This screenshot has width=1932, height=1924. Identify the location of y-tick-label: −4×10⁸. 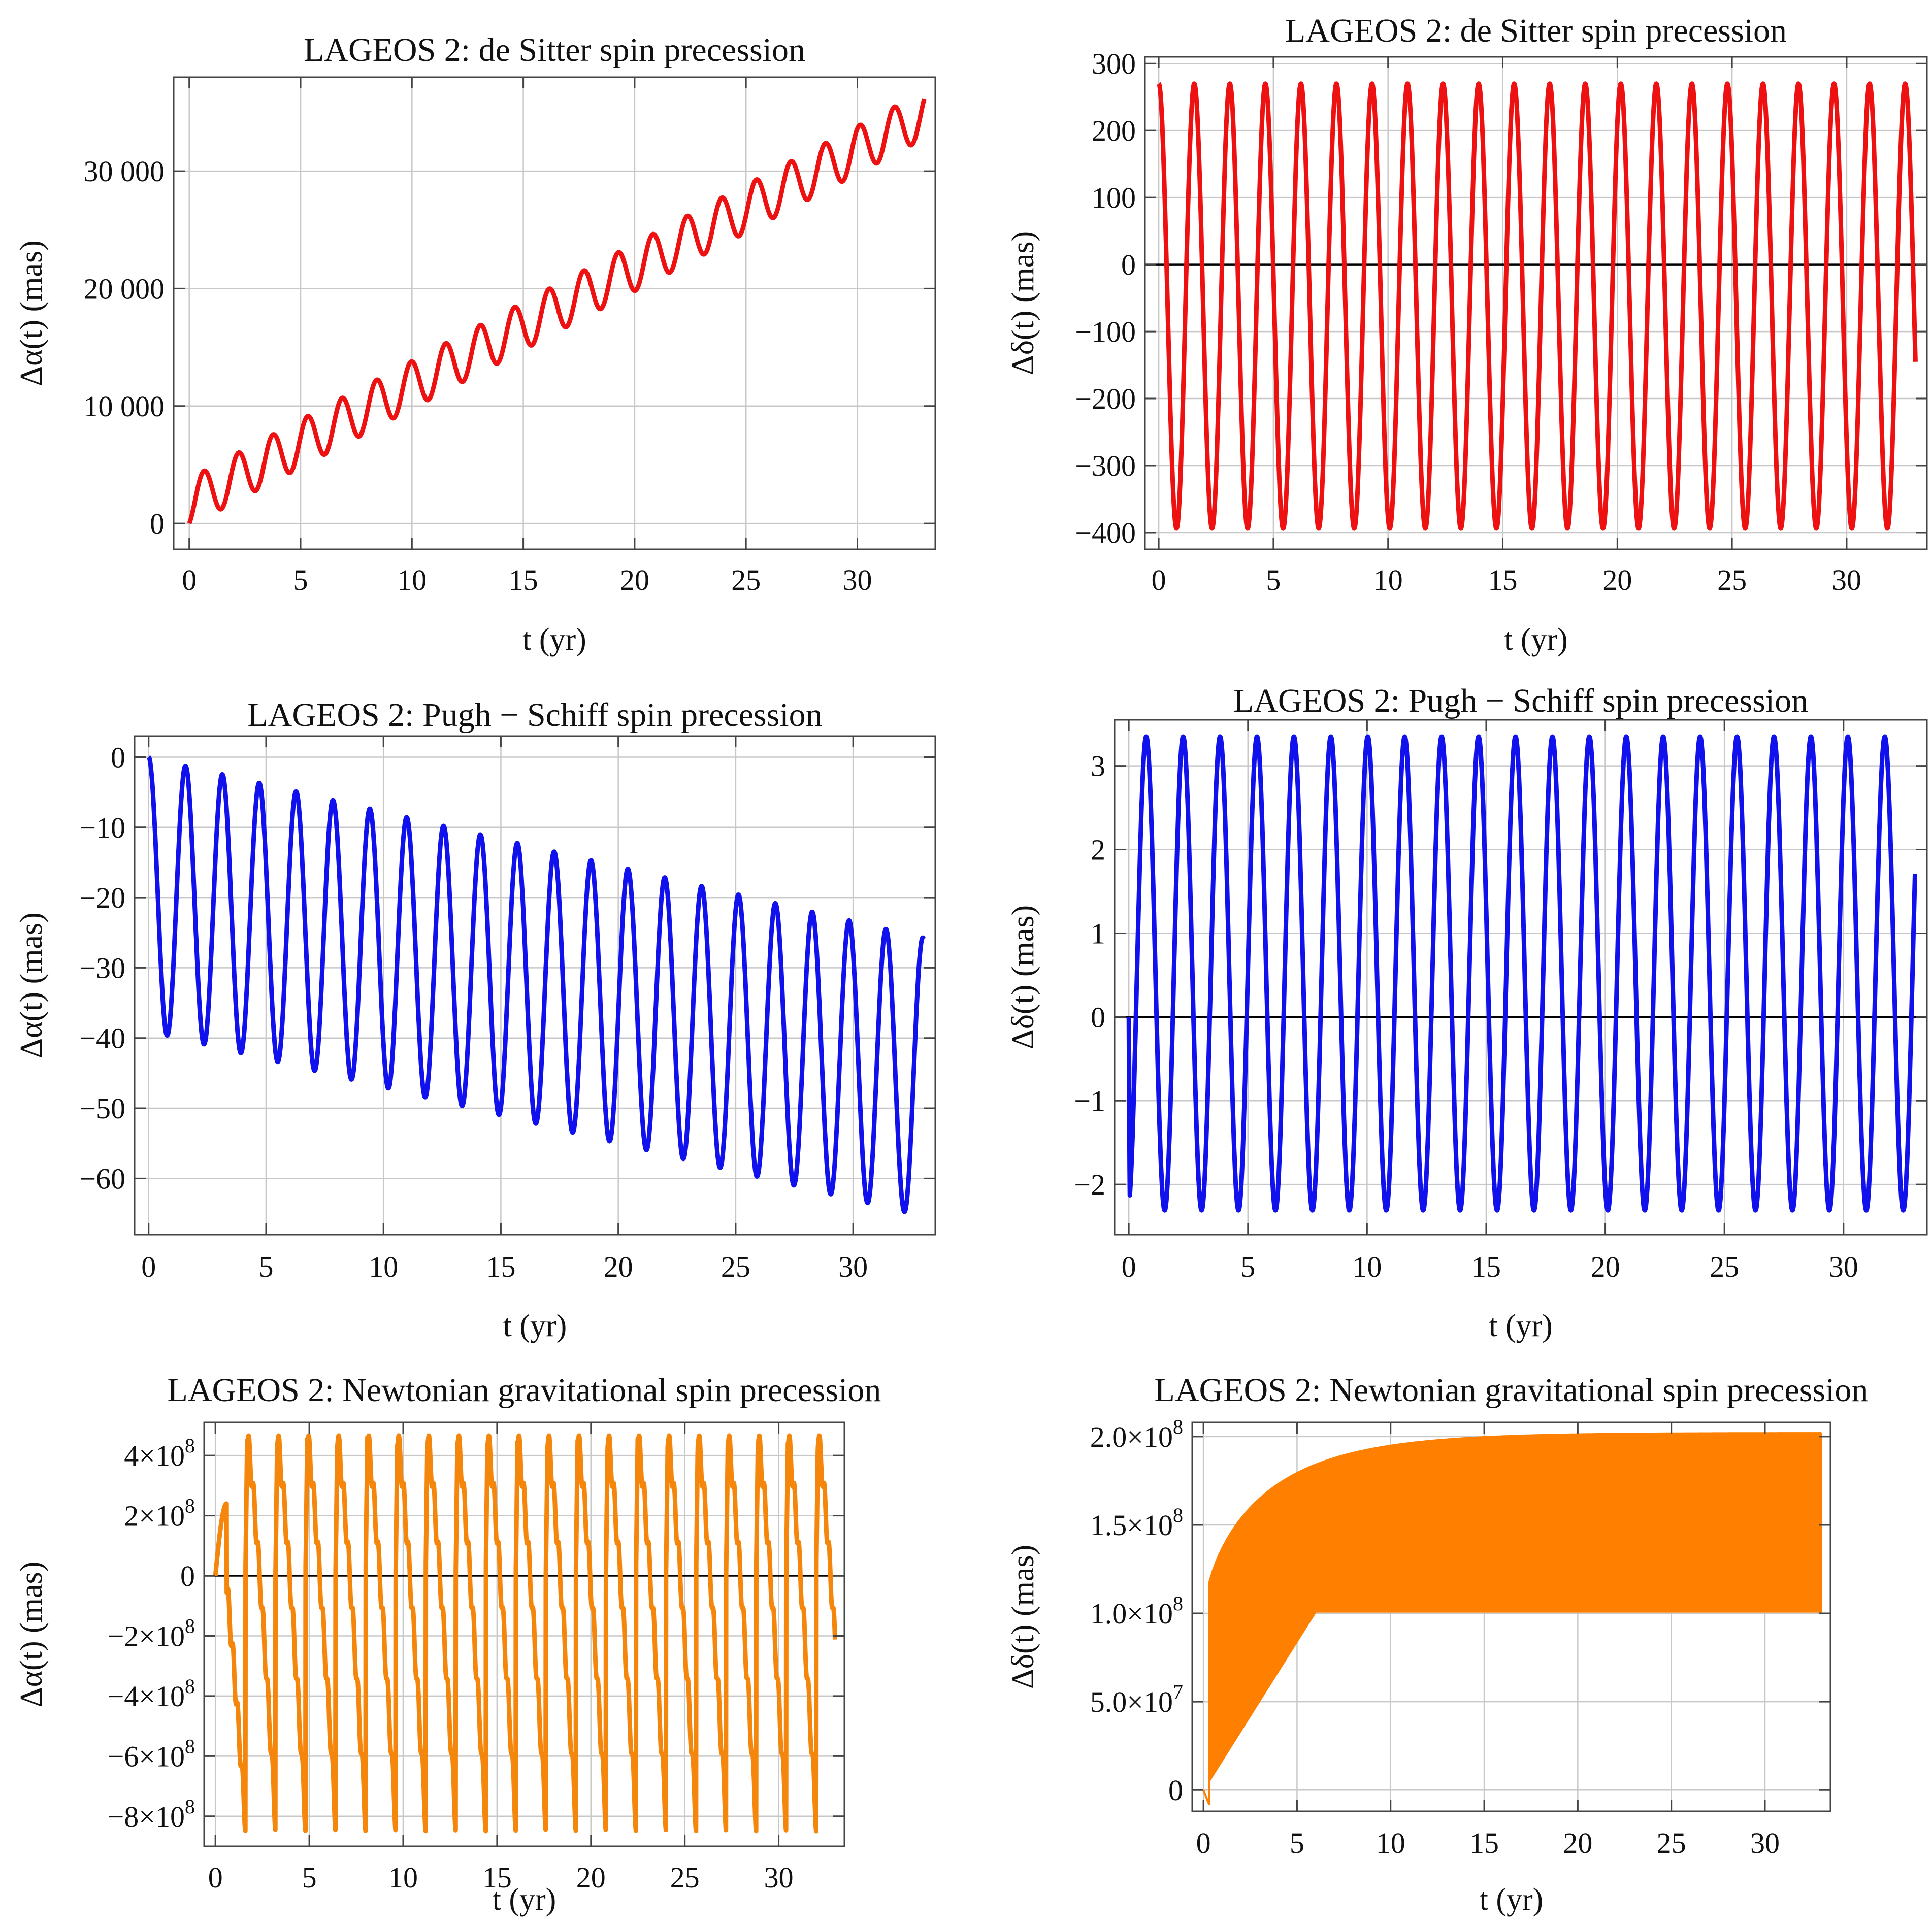
(151, 1694).